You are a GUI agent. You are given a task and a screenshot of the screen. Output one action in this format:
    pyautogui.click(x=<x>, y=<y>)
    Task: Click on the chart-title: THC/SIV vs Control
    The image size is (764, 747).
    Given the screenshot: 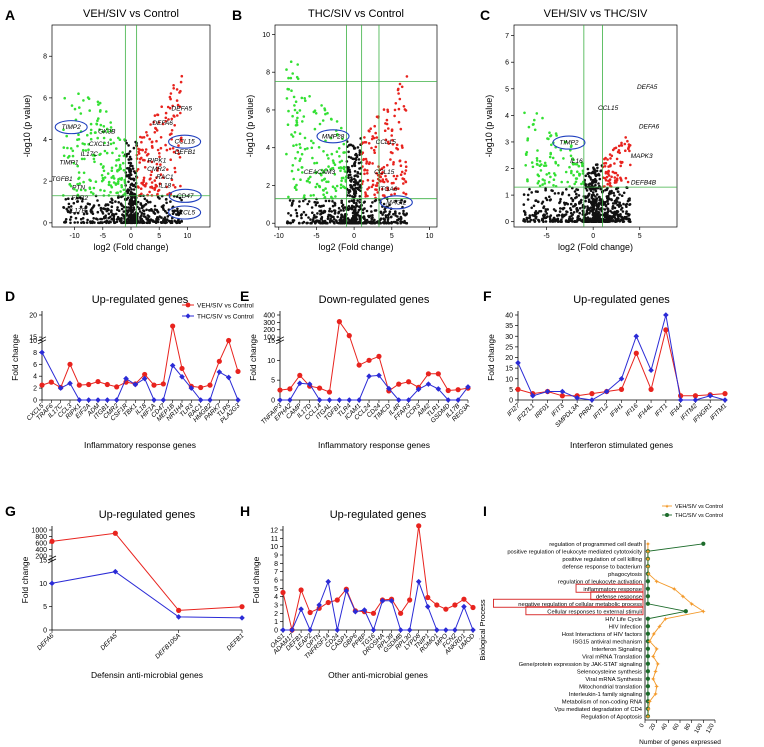 What is the action you would take?
    pyautogui.click(x=356, y=14)
    